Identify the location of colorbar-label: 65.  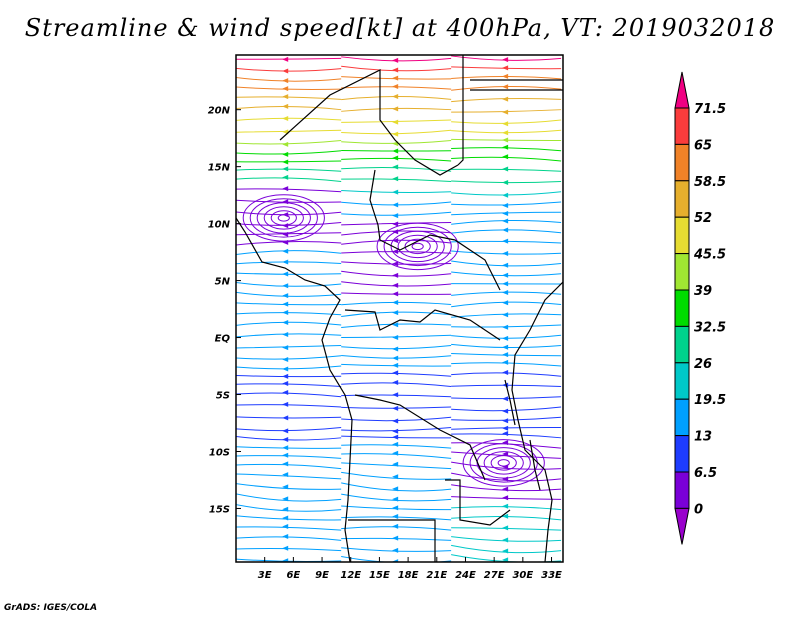
(703, 145).